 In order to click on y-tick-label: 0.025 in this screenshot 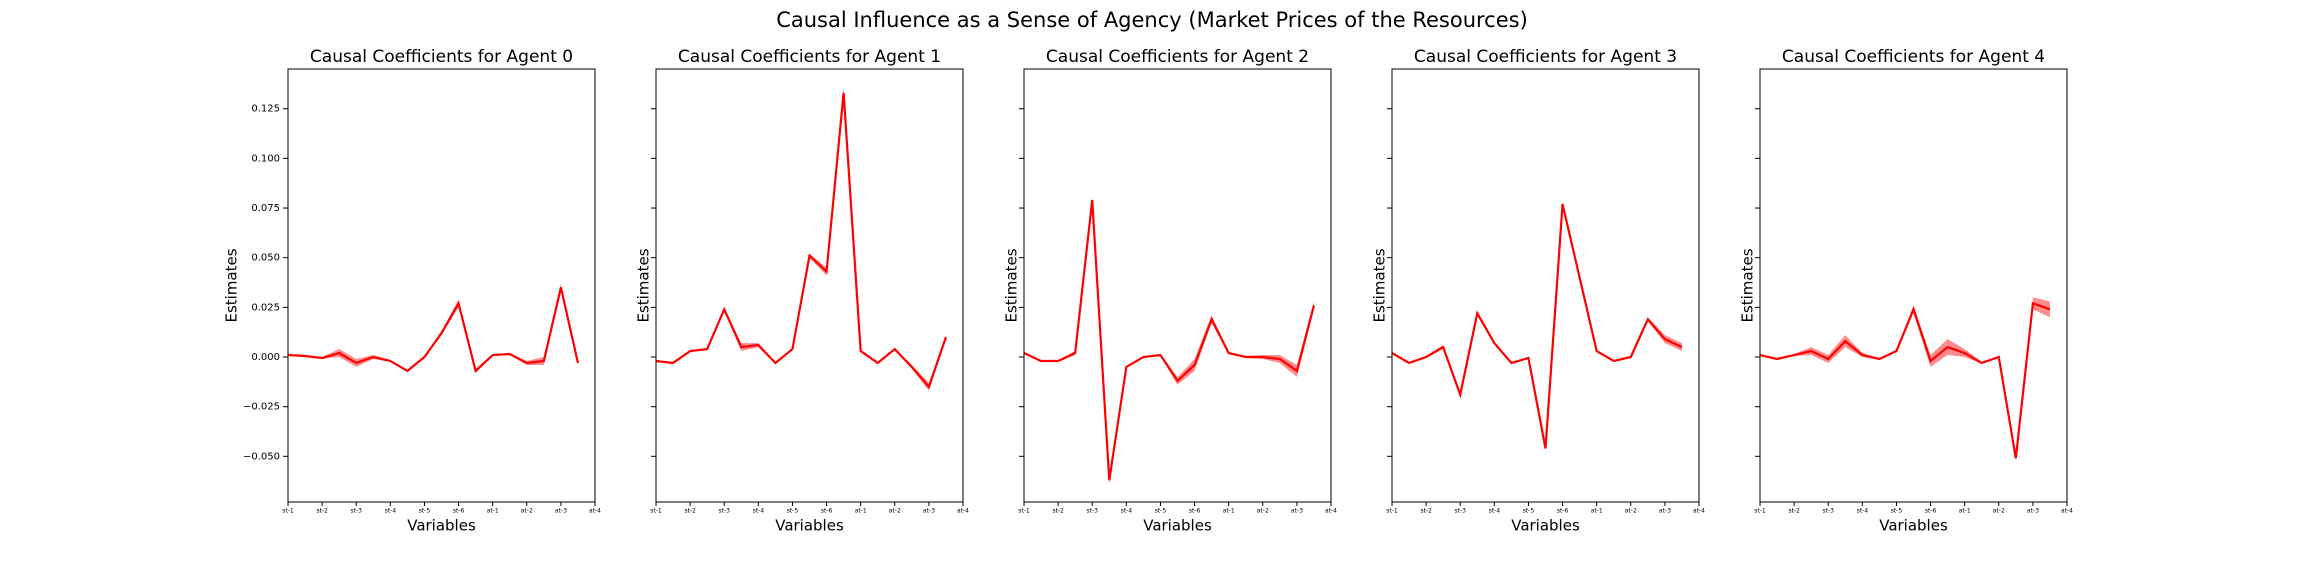, I will do `click(265, 307)`.